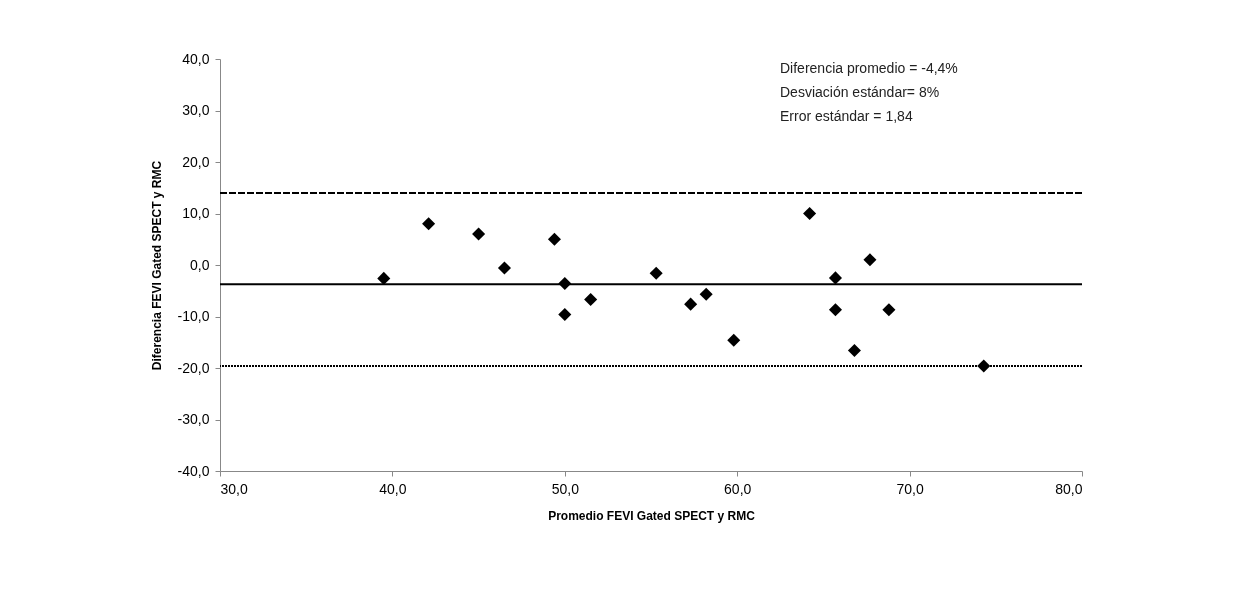 The image size is (1257, 594). I want to click on x-tick-label: 80,0, so click(1069, 488).